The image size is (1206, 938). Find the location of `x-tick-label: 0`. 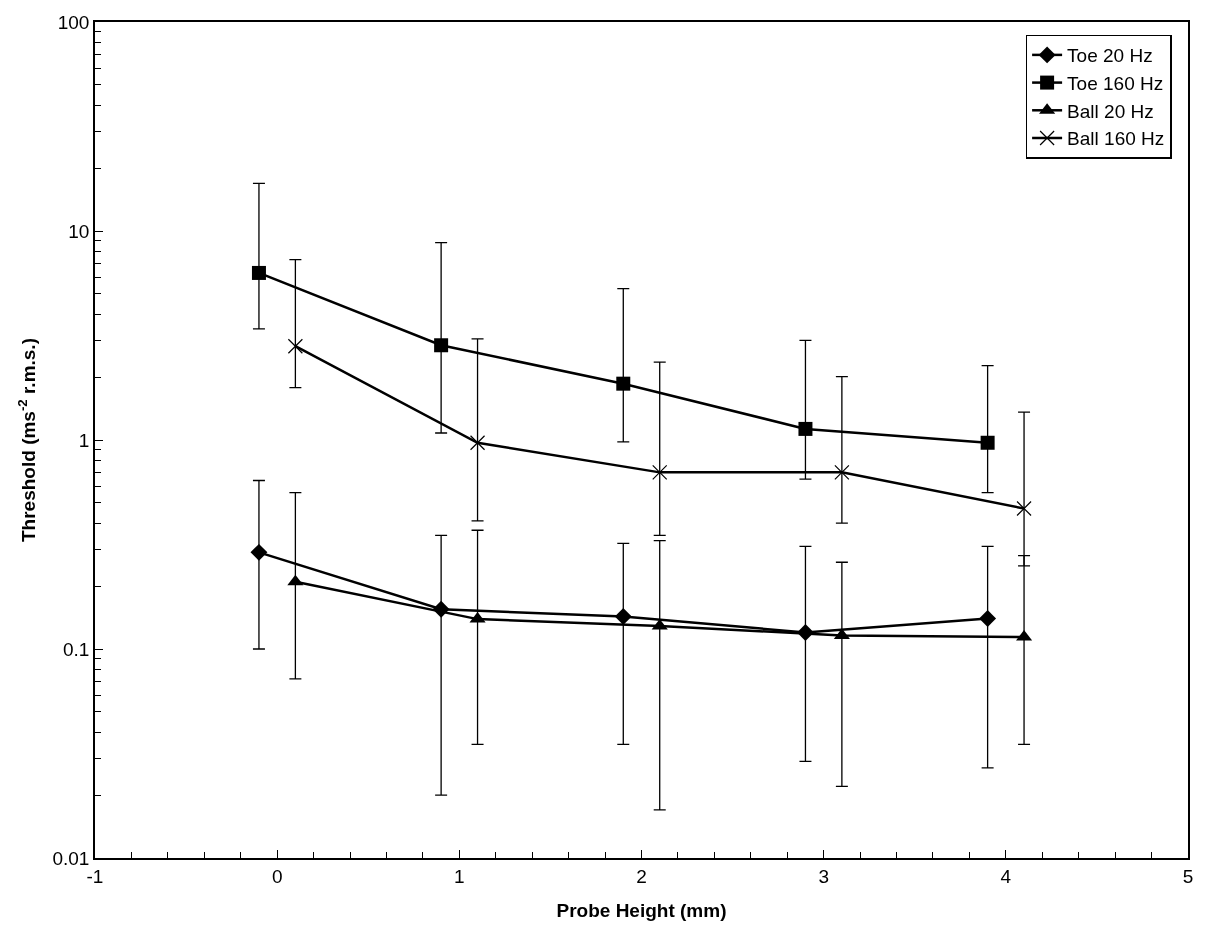

x-tick-label: 0 is located at coordinates (277, 876).